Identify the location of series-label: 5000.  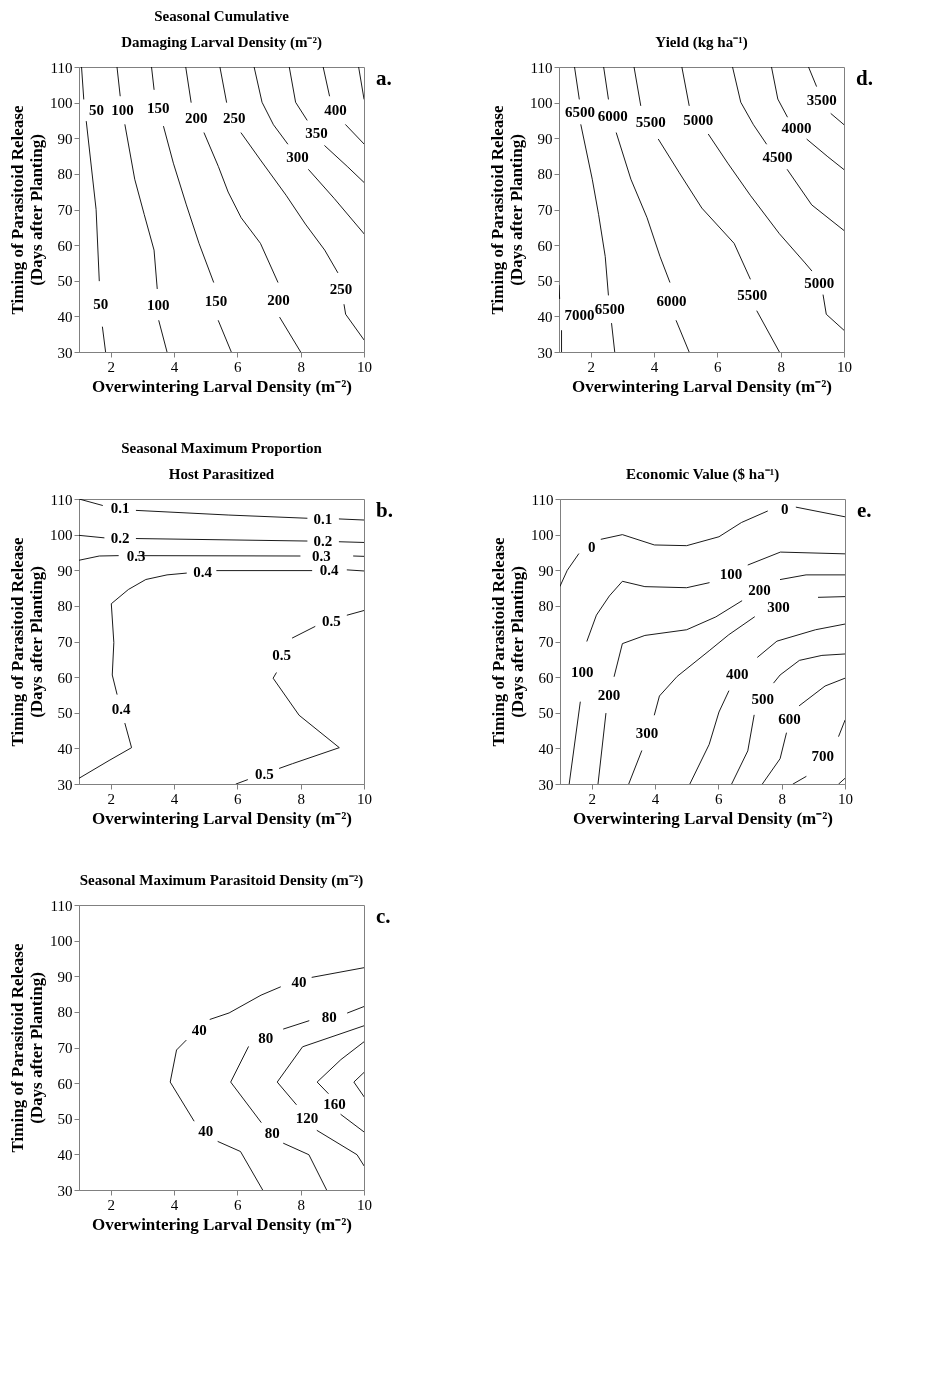
(698, 119).